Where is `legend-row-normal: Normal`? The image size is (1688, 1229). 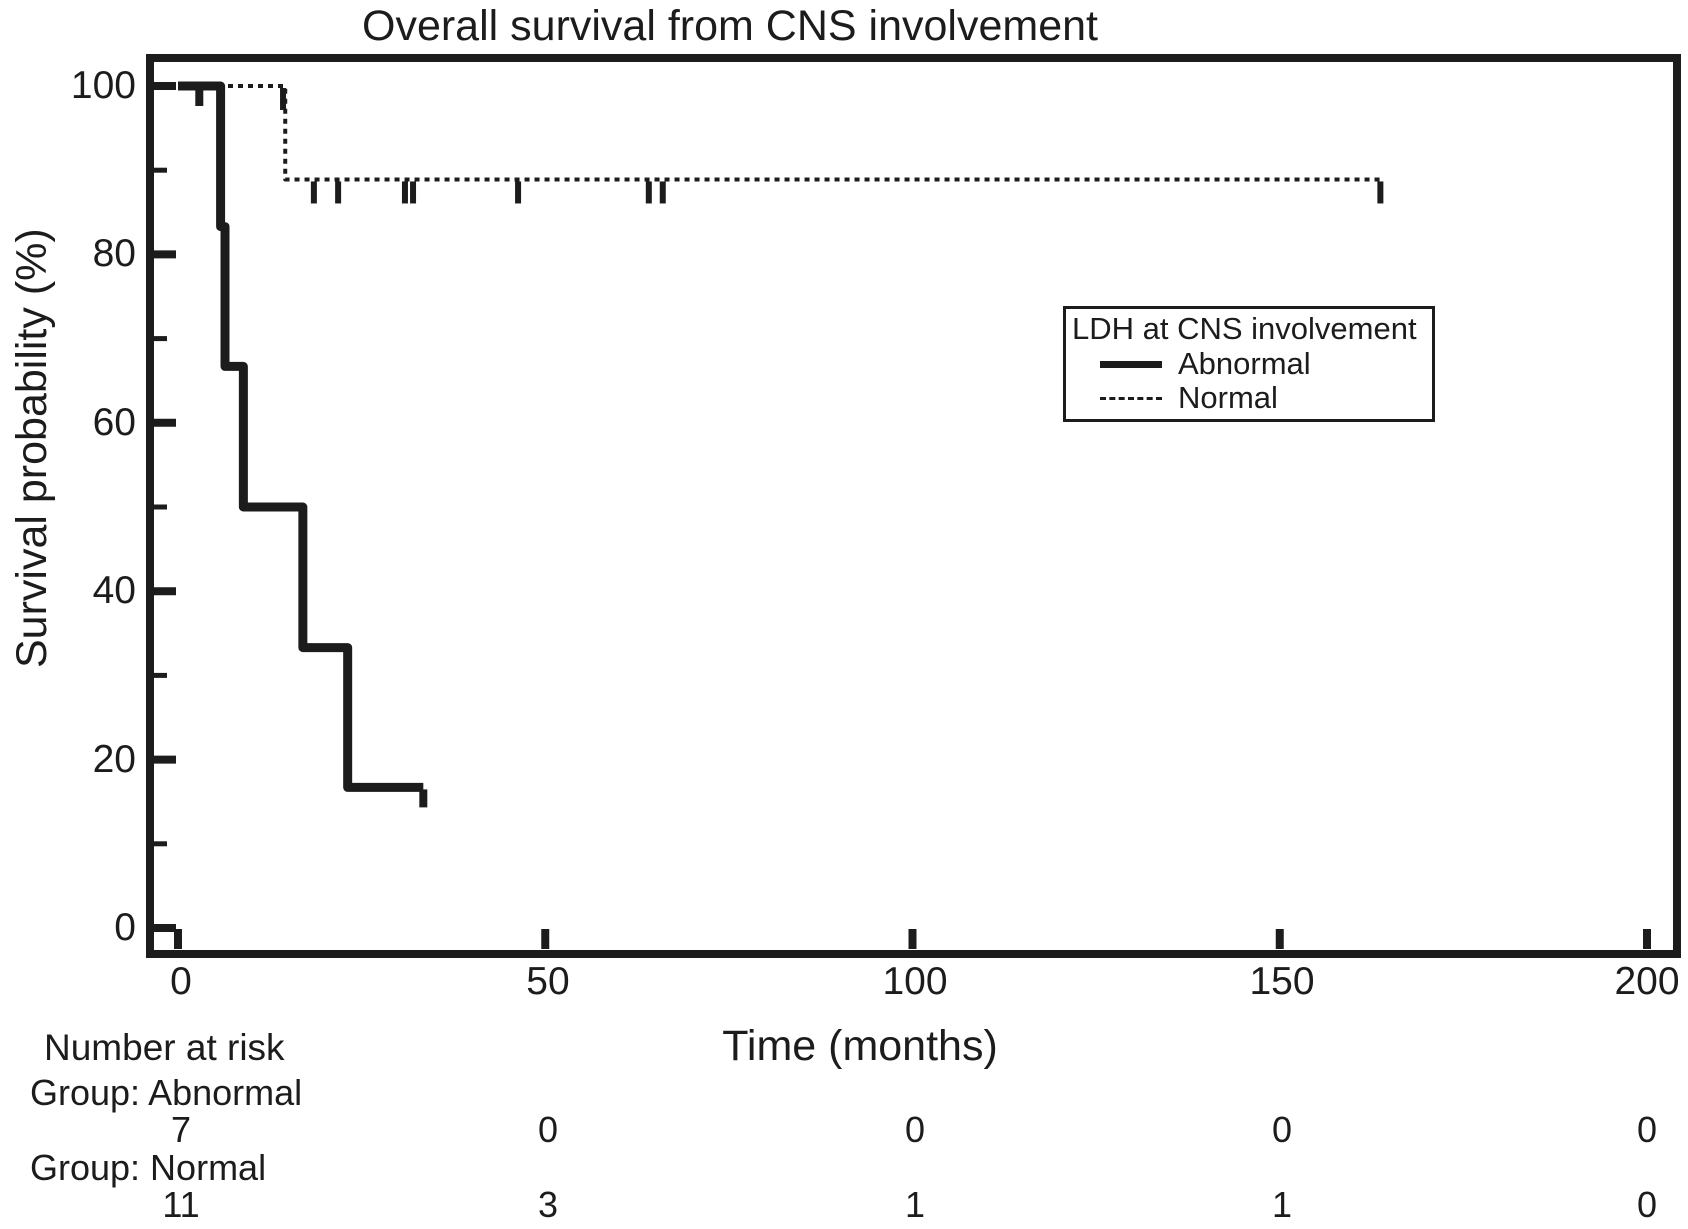
legend-row-normal: Normal is located at coordinates (1249, 397).